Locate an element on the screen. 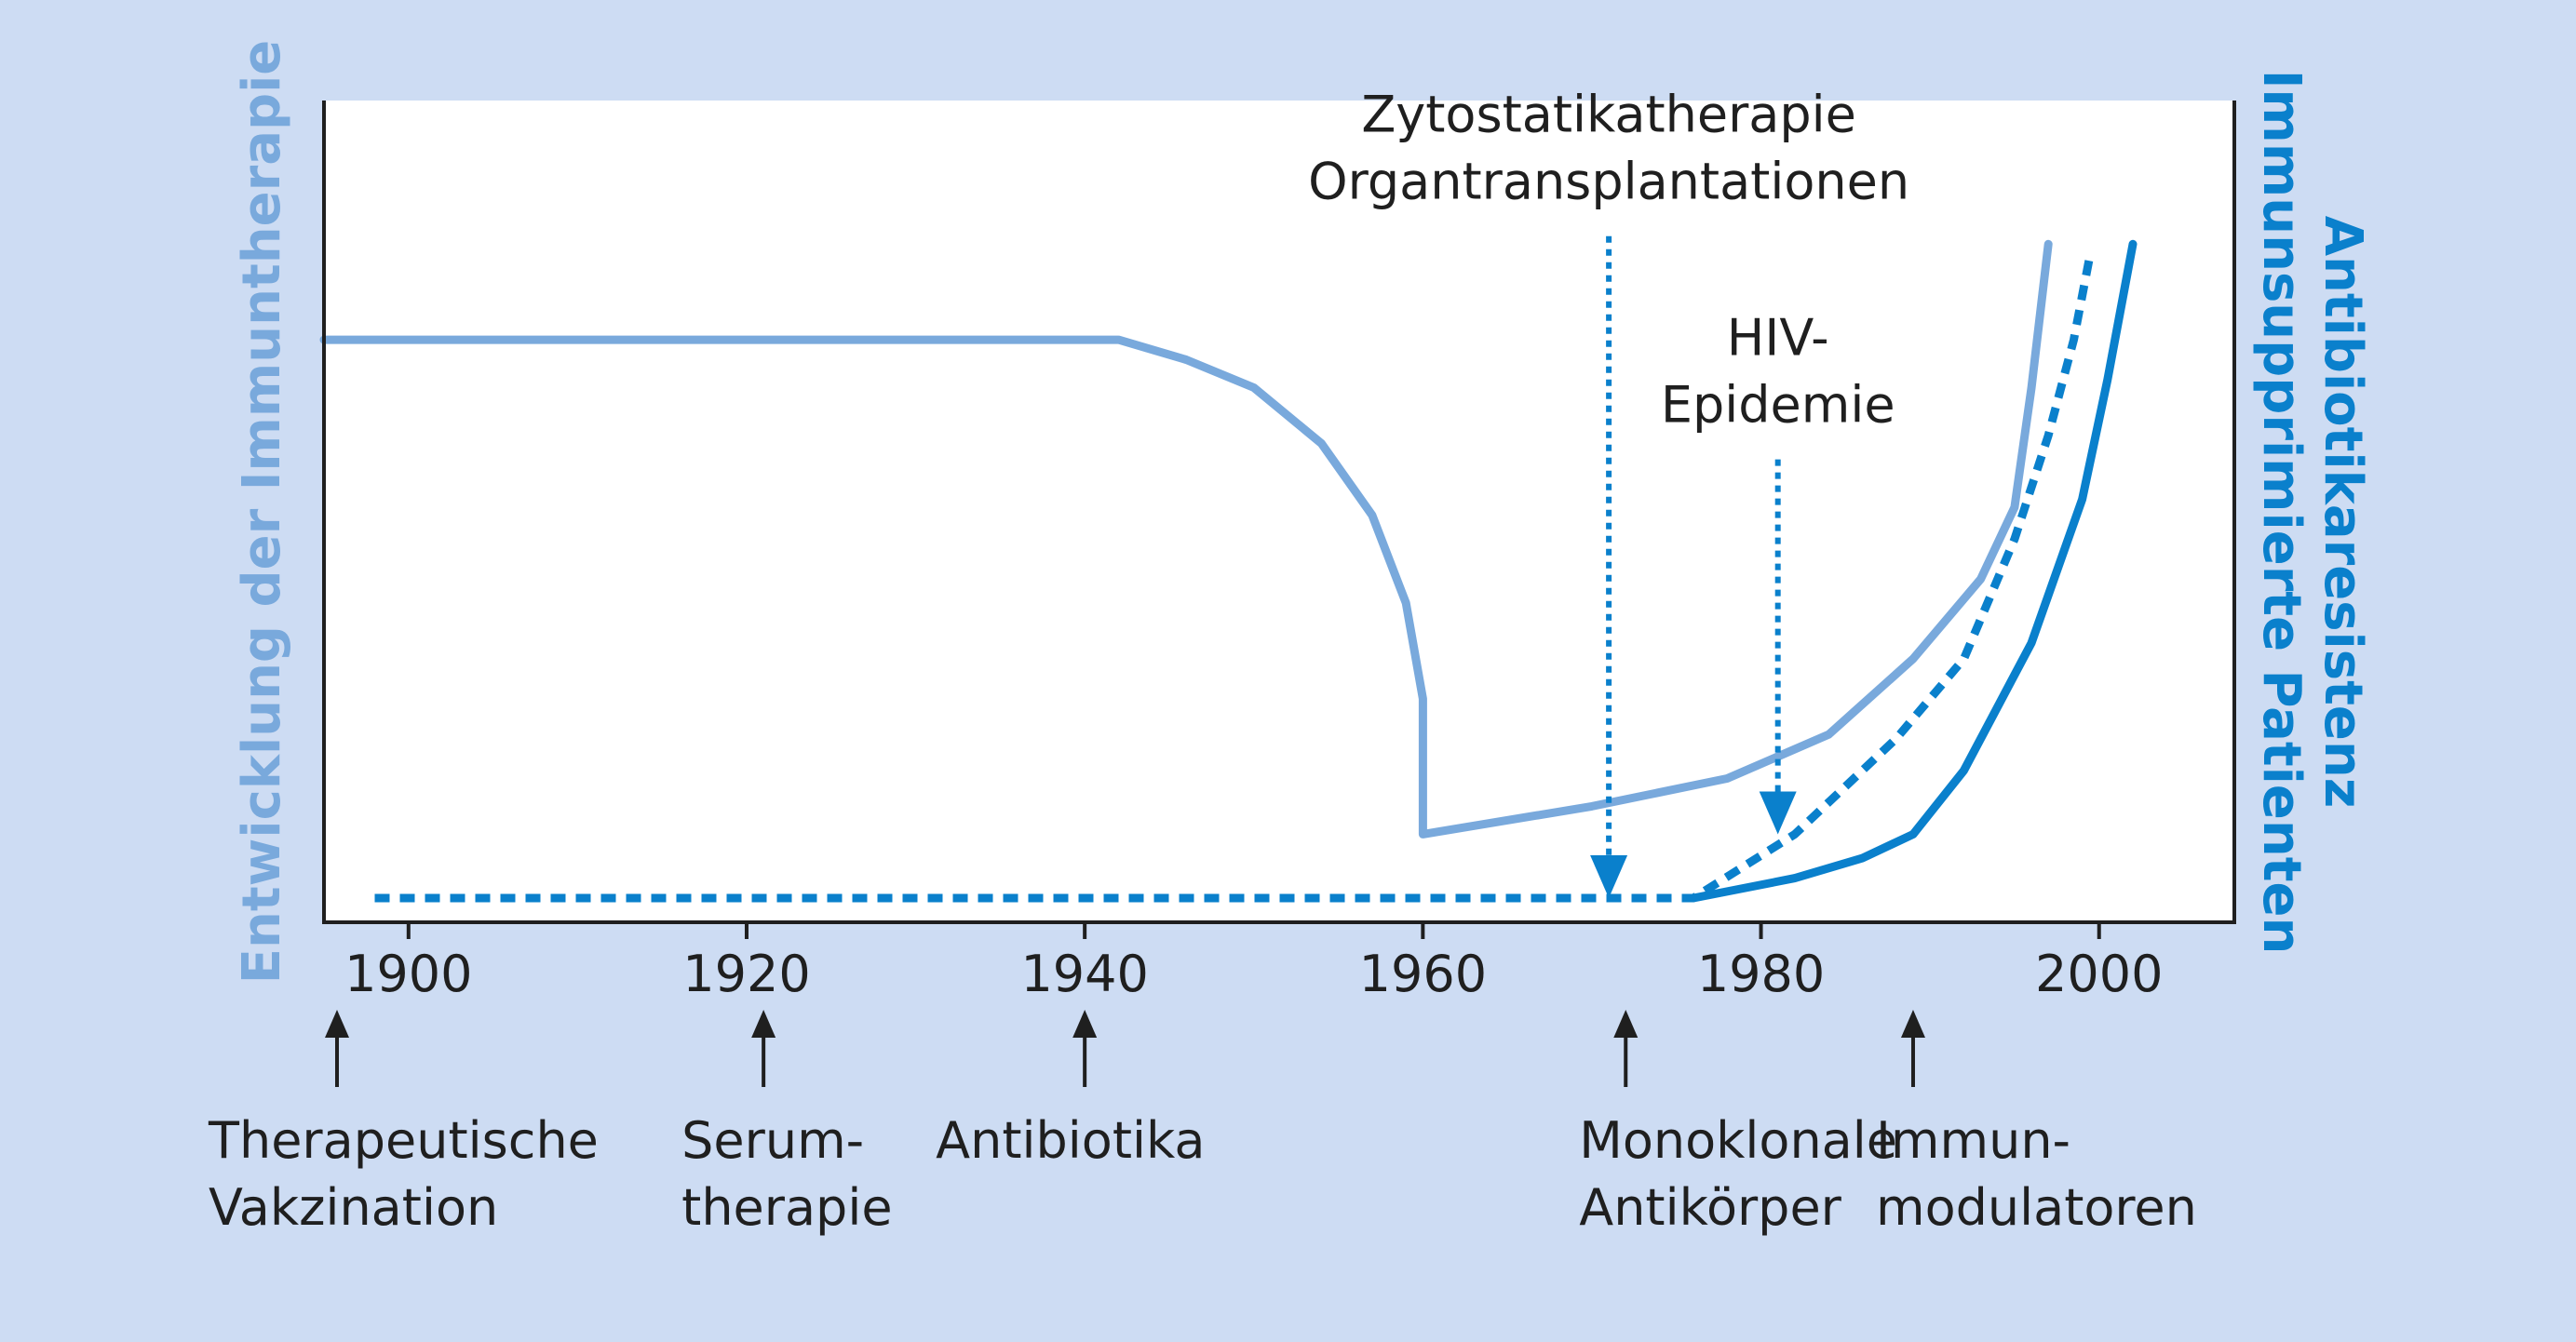  annotation-label-1-line-0: HIV- is located at coordinates (1778, 338).